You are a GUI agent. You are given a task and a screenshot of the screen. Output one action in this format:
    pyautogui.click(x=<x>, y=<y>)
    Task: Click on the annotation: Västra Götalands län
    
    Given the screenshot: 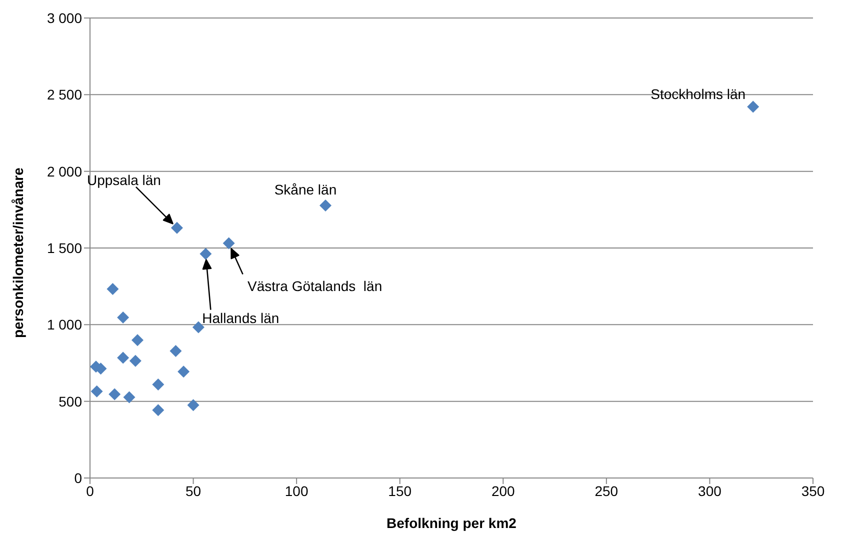 What is the action you would take?
    pyautogui.click(x=314, y=286)
    